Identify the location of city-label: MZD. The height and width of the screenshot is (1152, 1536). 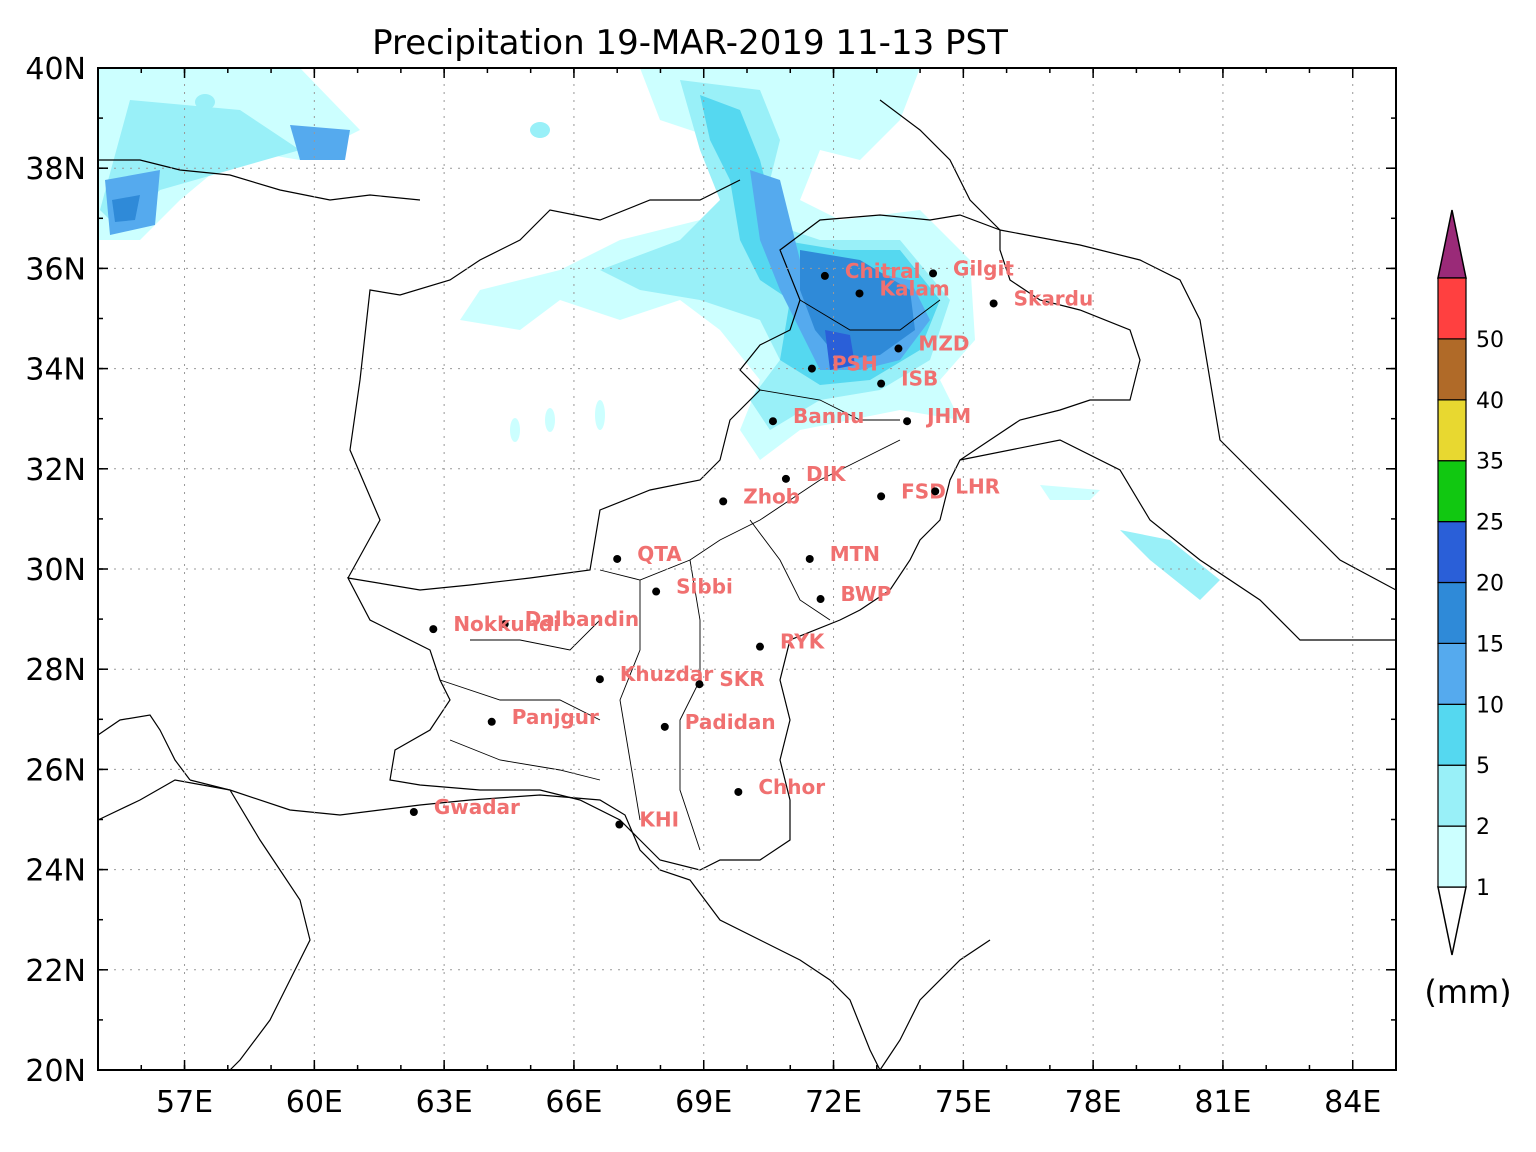
(943, 344).